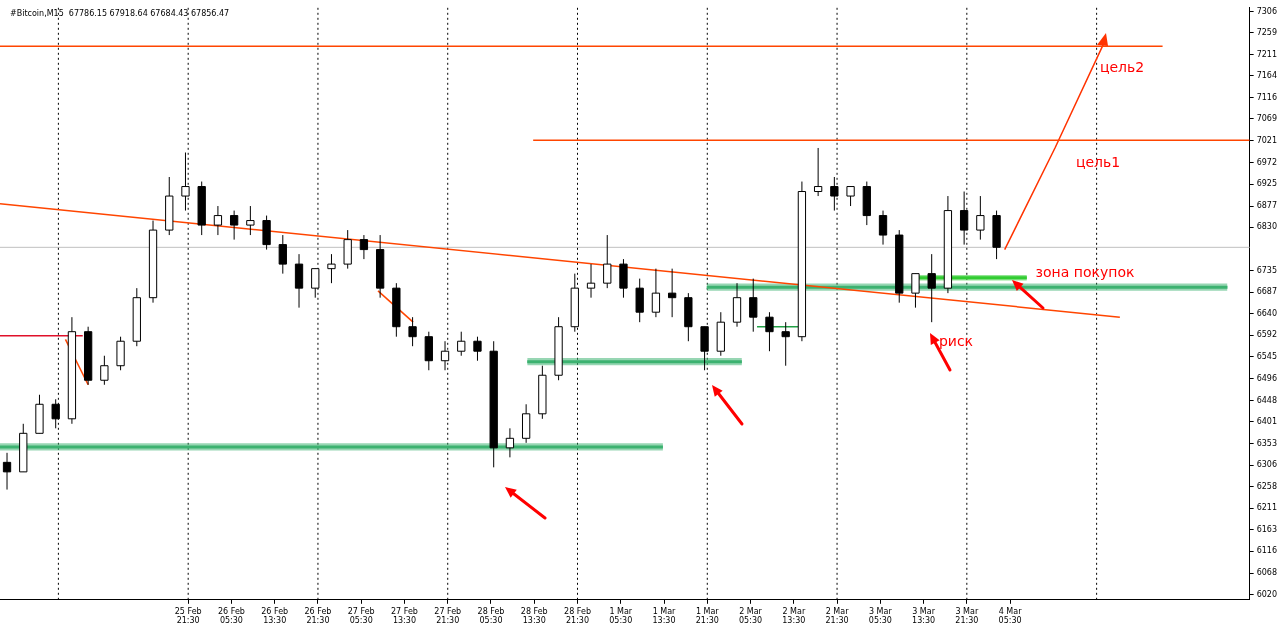 The image size is (1280, 629). Describe the element at coordinates (1098, 161) in the screenshot. I see `annotation: цель1` at that location.